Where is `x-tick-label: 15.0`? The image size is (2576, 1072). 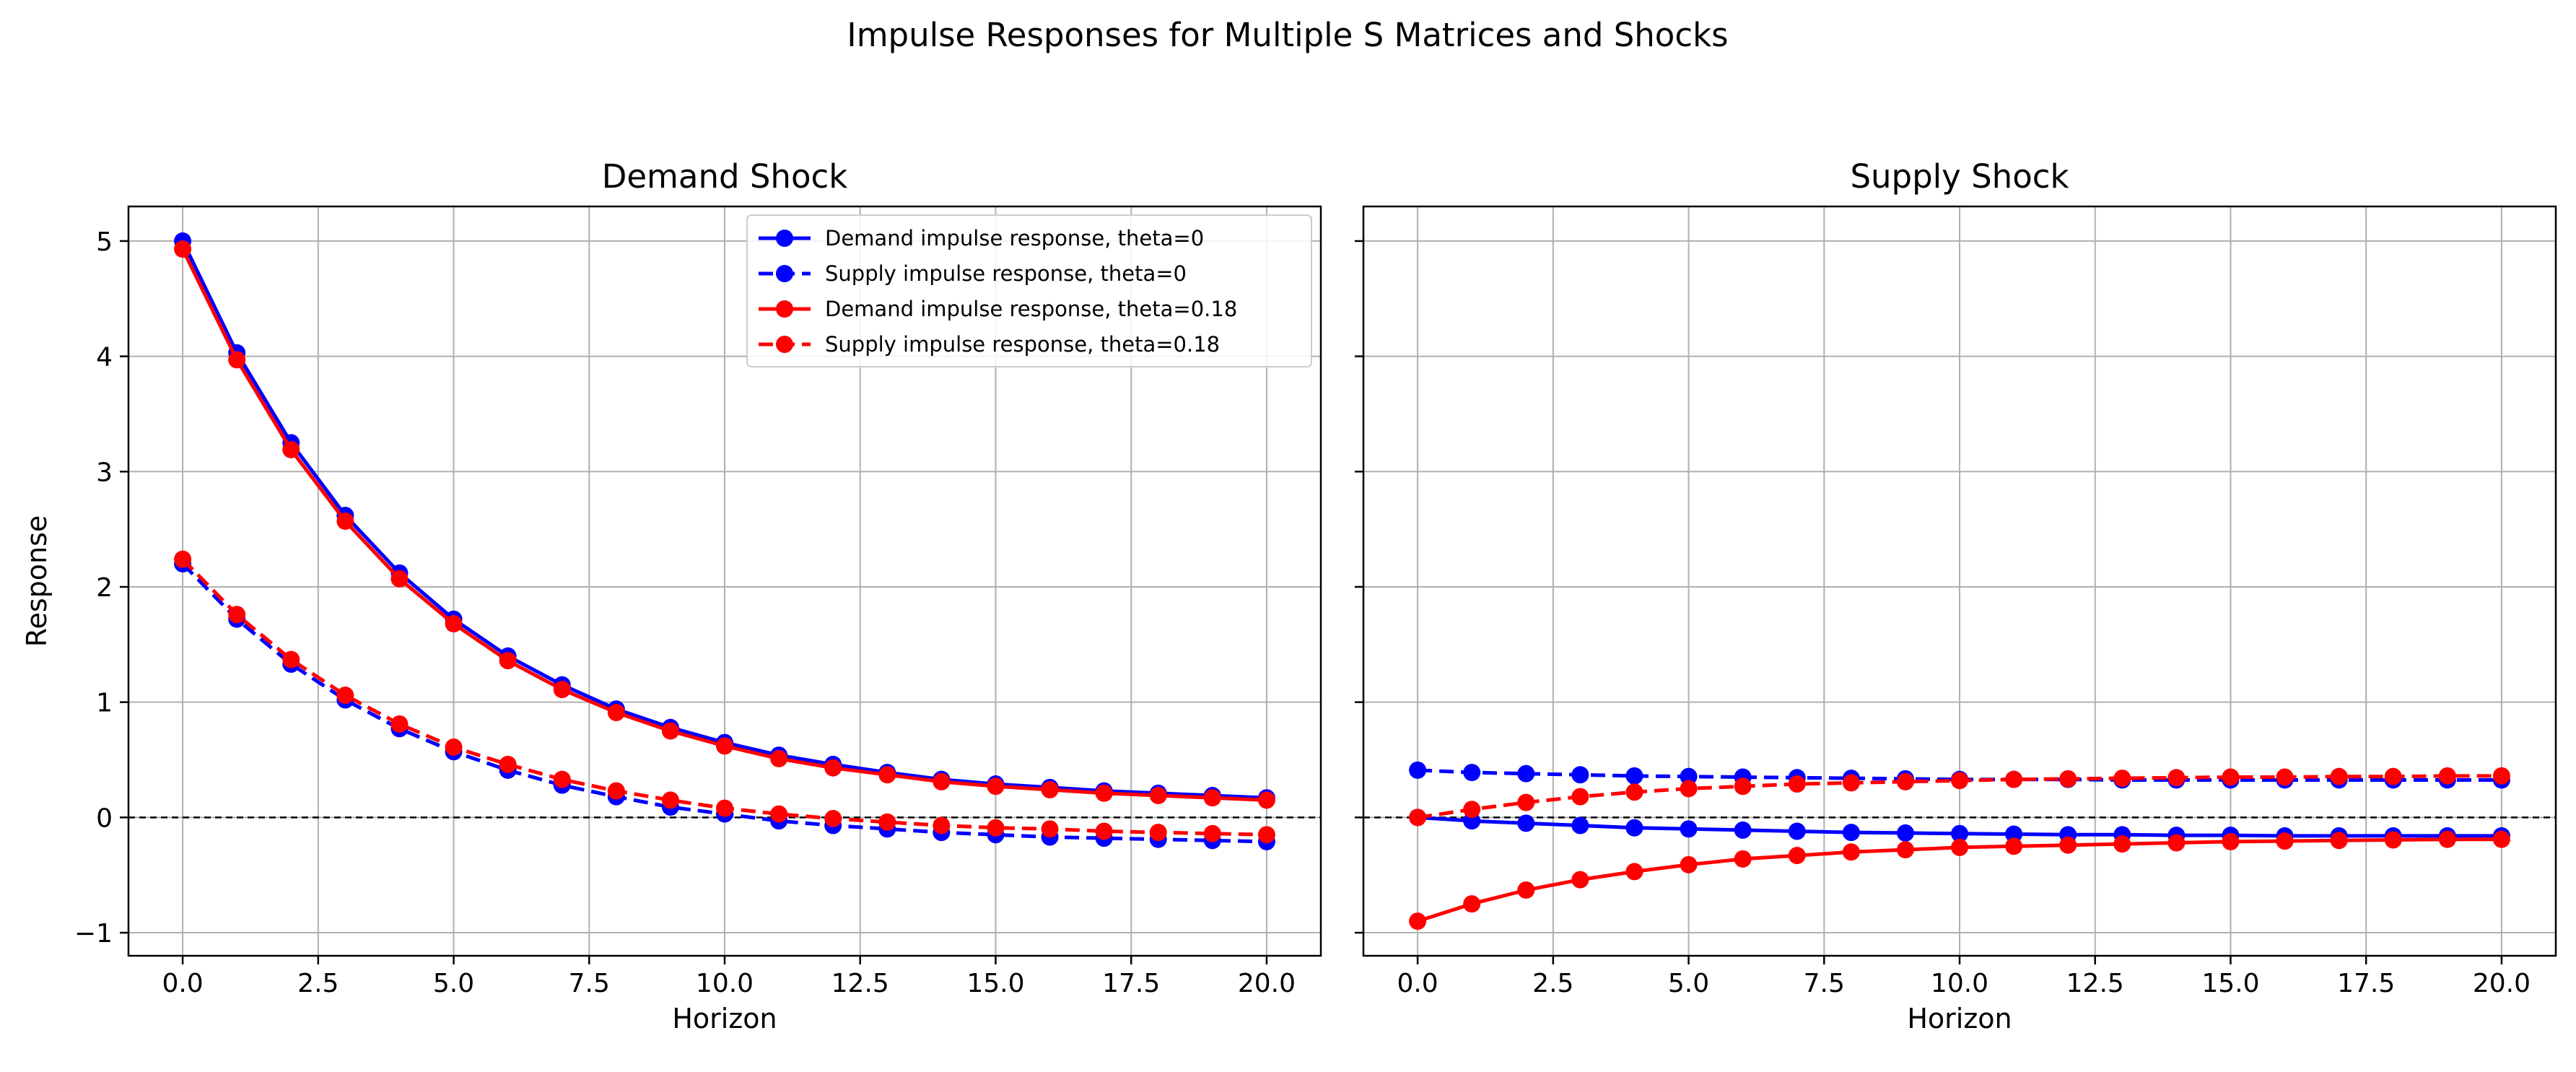 x-tick-label: 15.0 is located at coordinates (2230, 983).